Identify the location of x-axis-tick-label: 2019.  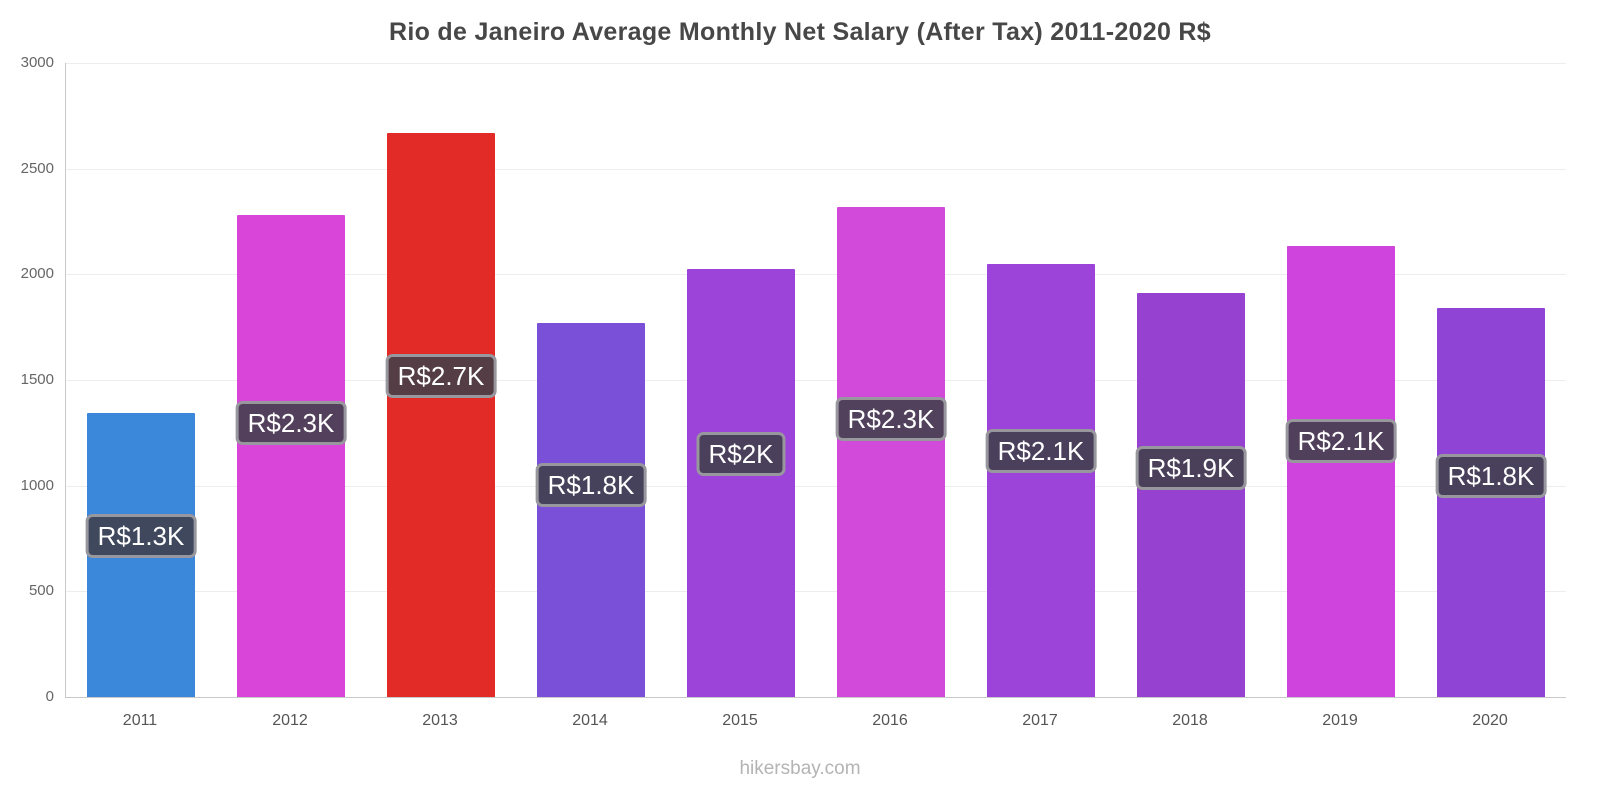
(1340, 720).